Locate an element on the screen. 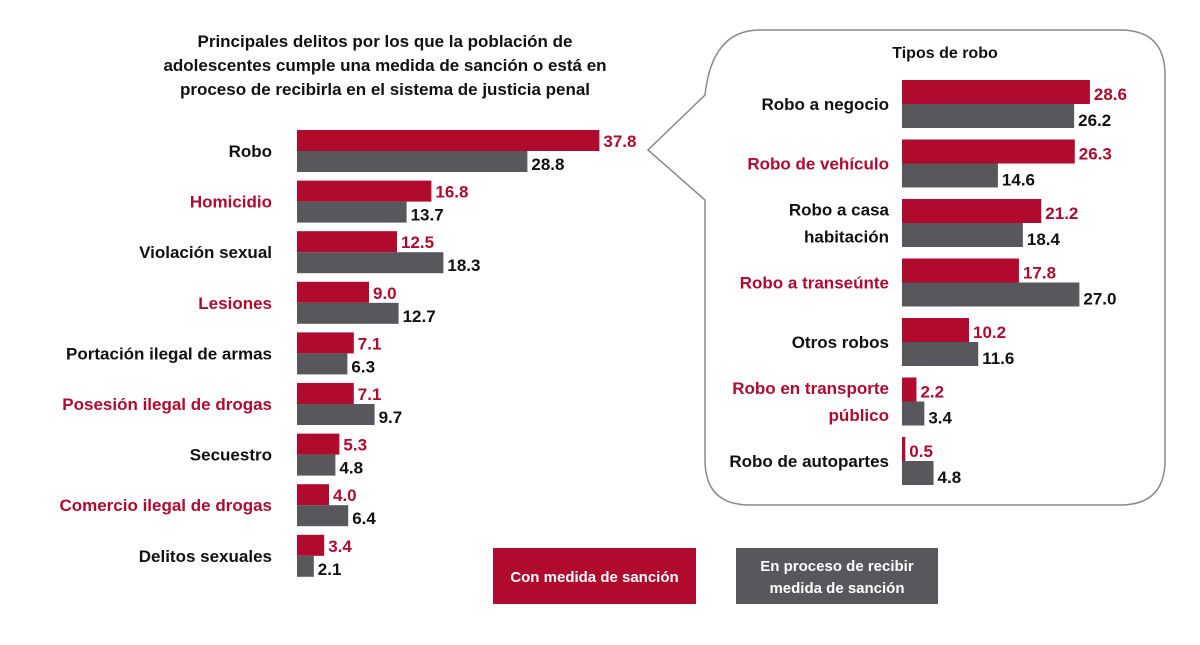 The image size is (1200, 645). category-label: Homicidio is located at coordinates (231, 202).